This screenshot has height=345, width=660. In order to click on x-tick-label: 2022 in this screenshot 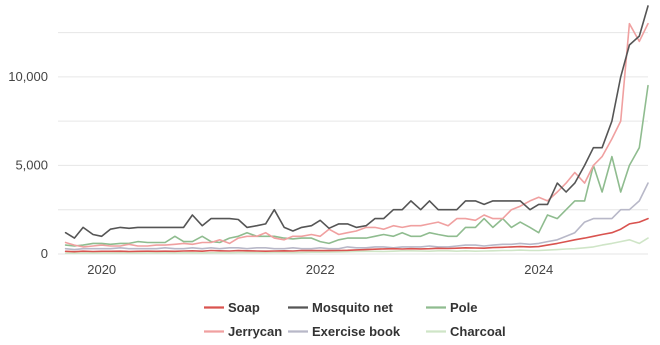, I will do `click(320, 269)`.